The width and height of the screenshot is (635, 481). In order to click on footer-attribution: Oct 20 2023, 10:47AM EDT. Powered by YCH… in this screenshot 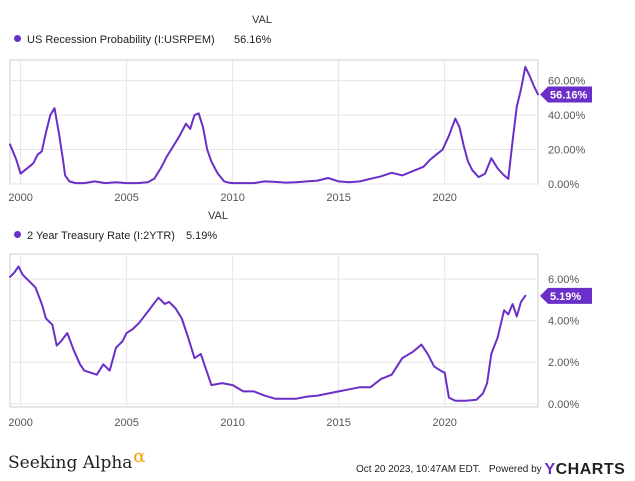, I will do `click(490, 470)`.